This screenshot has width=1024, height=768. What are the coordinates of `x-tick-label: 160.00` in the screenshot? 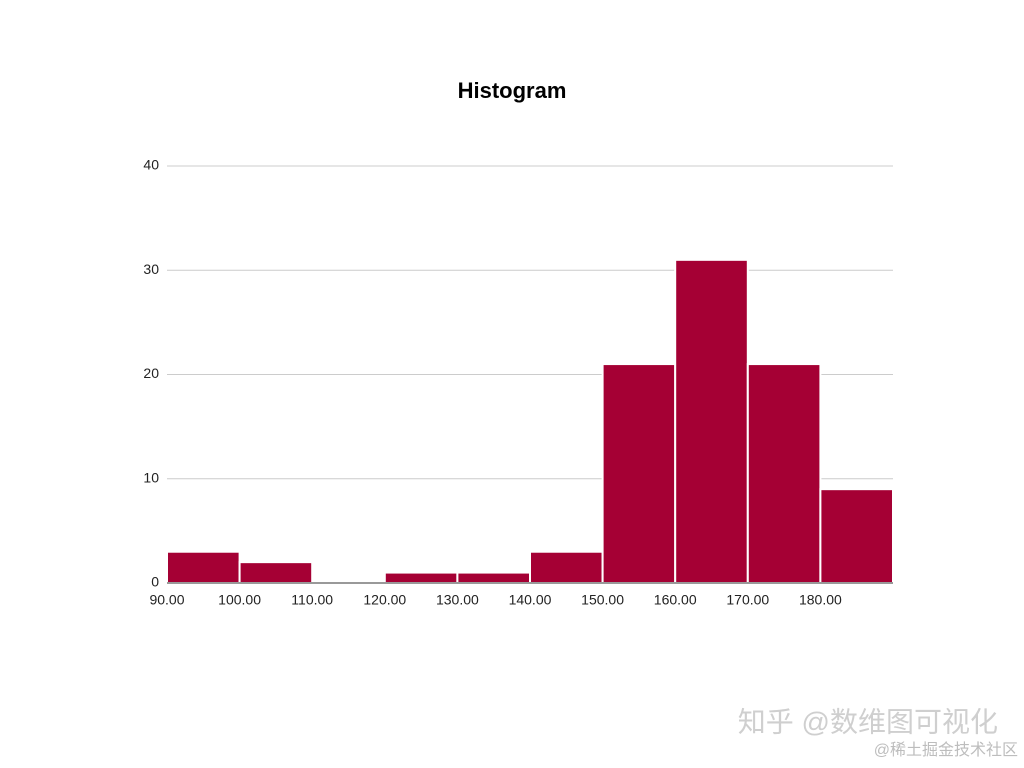 It's located at (675, 600).